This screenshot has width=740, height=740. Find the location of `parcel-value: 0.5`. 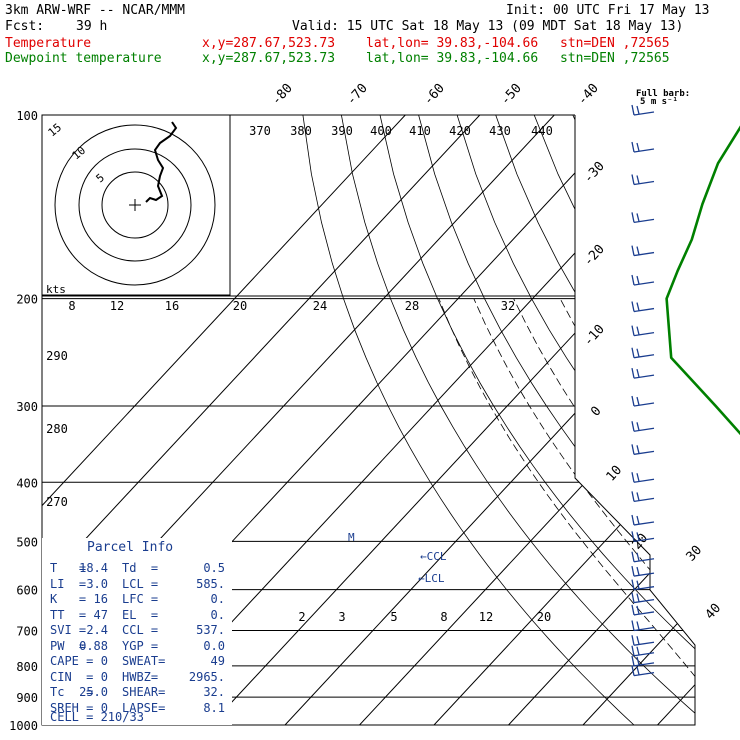

parcel-value: 0.5 is located at coordinates (214, 568).